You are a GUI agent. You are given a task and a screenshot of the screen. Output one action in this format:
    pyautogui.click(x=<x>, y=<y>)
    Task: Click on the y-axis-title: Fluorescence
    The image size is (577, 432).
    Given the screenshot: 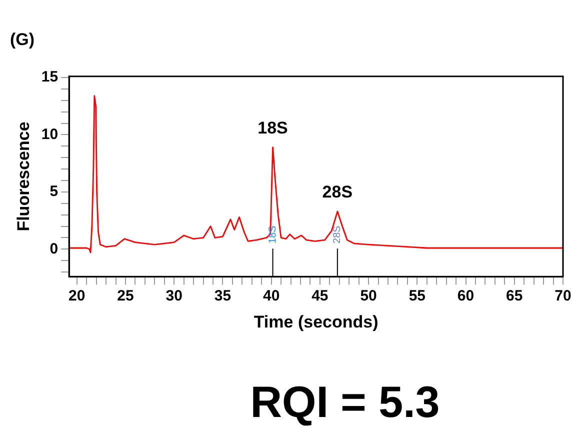 What is the action you would take?
    pyautogui.click(x=23, y=177)
    